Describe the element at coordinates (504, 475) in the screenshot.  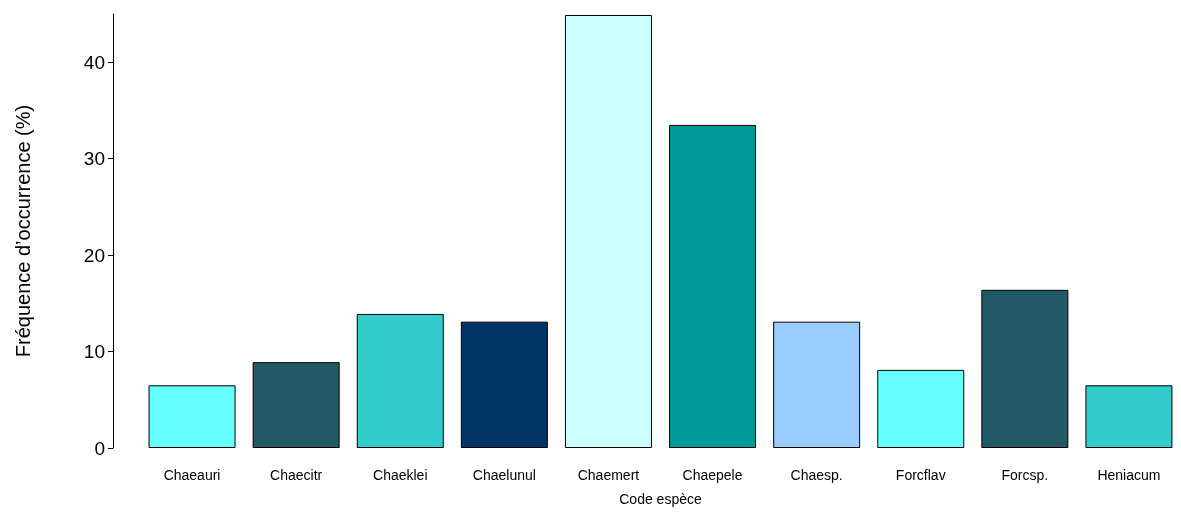
I see `x-tick-label: Chaelunul` at that location.